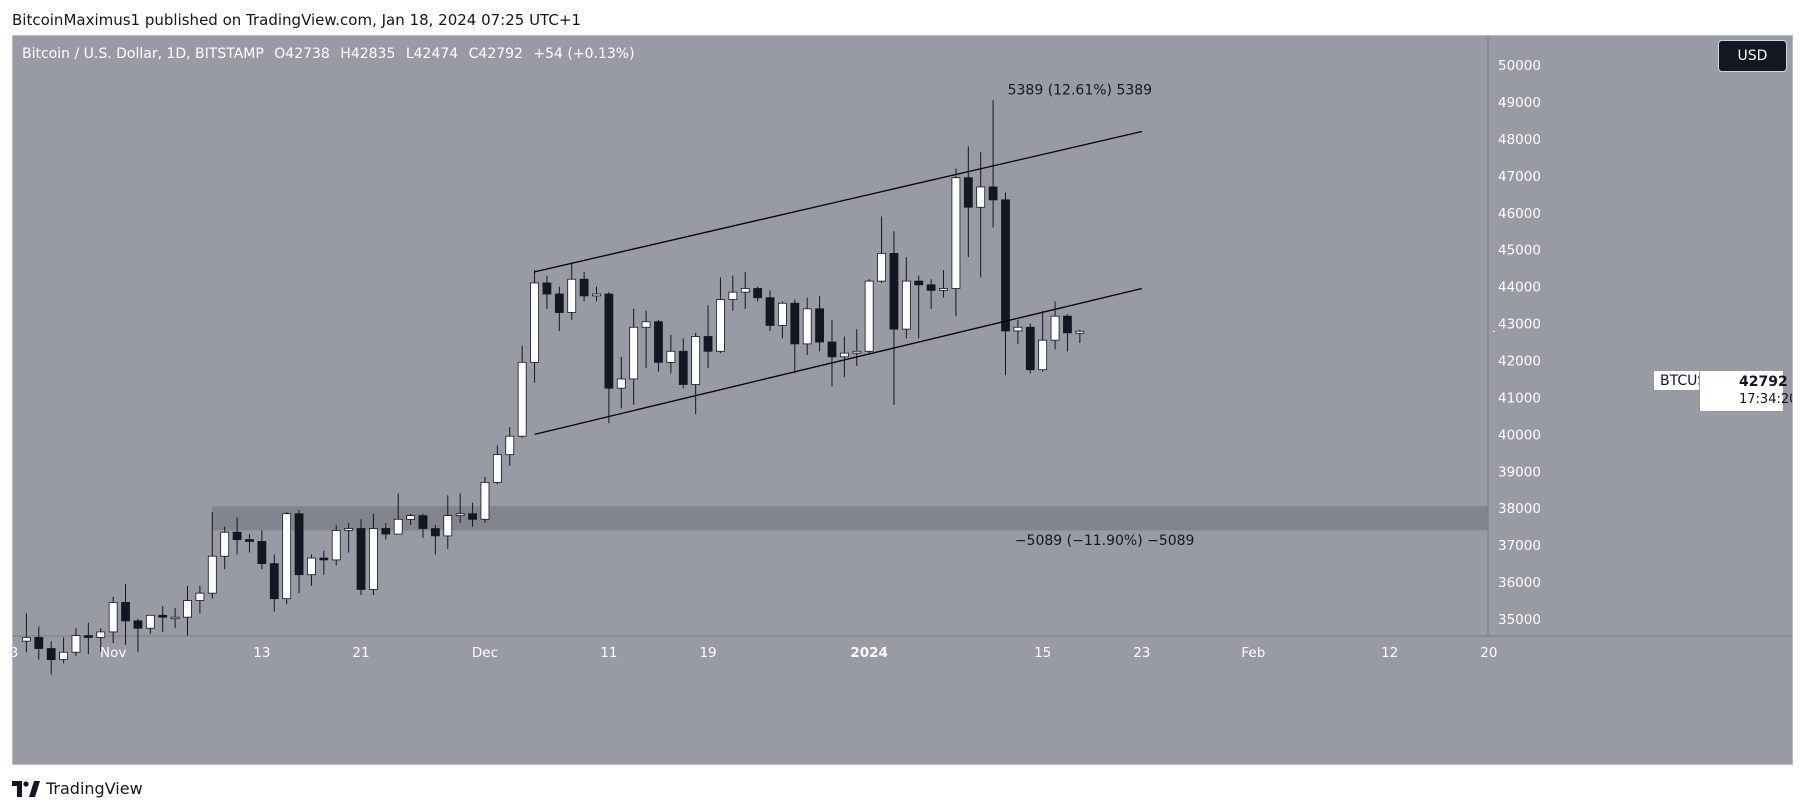  Describe the element at coordinates (838, 201) in the screenshot. I see `channel-upper` at that location.